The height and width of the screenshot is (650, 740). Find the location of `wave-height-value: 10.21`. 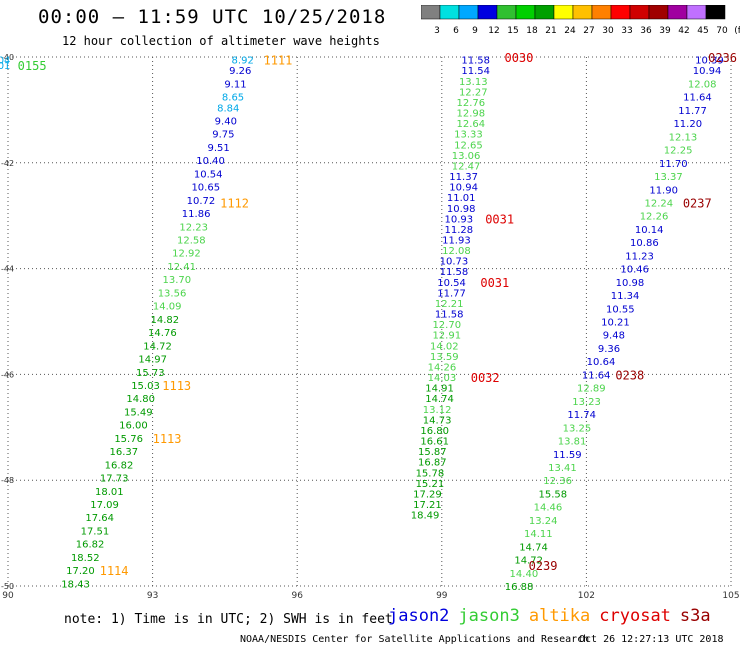

wave-height-value: 10.21 is located at coordinates (615, 323).